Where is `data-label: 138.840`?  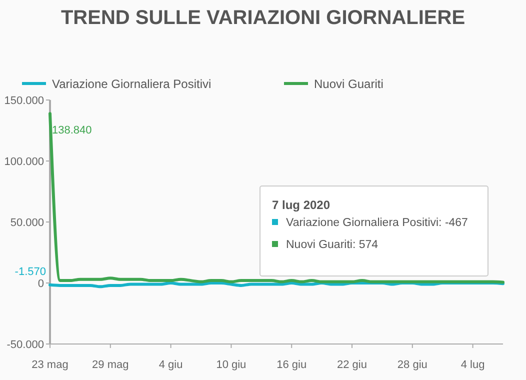
data-label: 138.840 is located at coordinates (72, 130).